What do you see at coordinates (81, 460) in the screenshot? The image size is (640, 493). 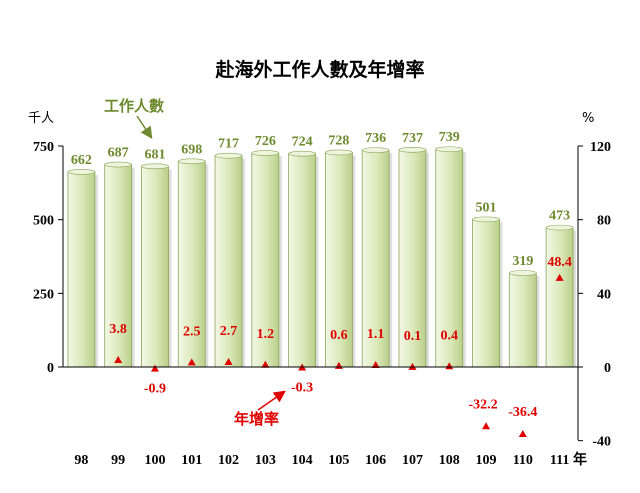 I see `x-tick-label: 98` at bounding box center [81, 460].